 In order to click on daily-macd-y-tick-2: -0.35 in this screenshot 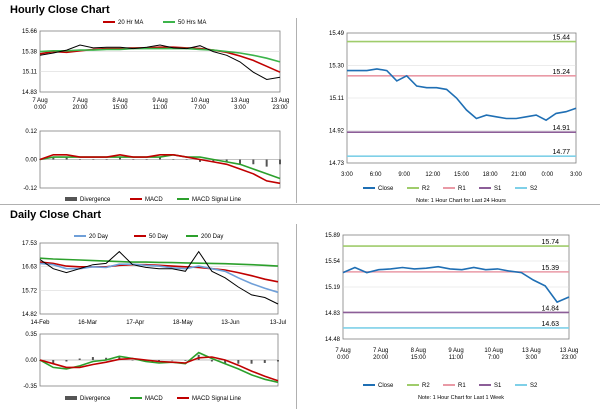, I will do `click(30, 387)`.